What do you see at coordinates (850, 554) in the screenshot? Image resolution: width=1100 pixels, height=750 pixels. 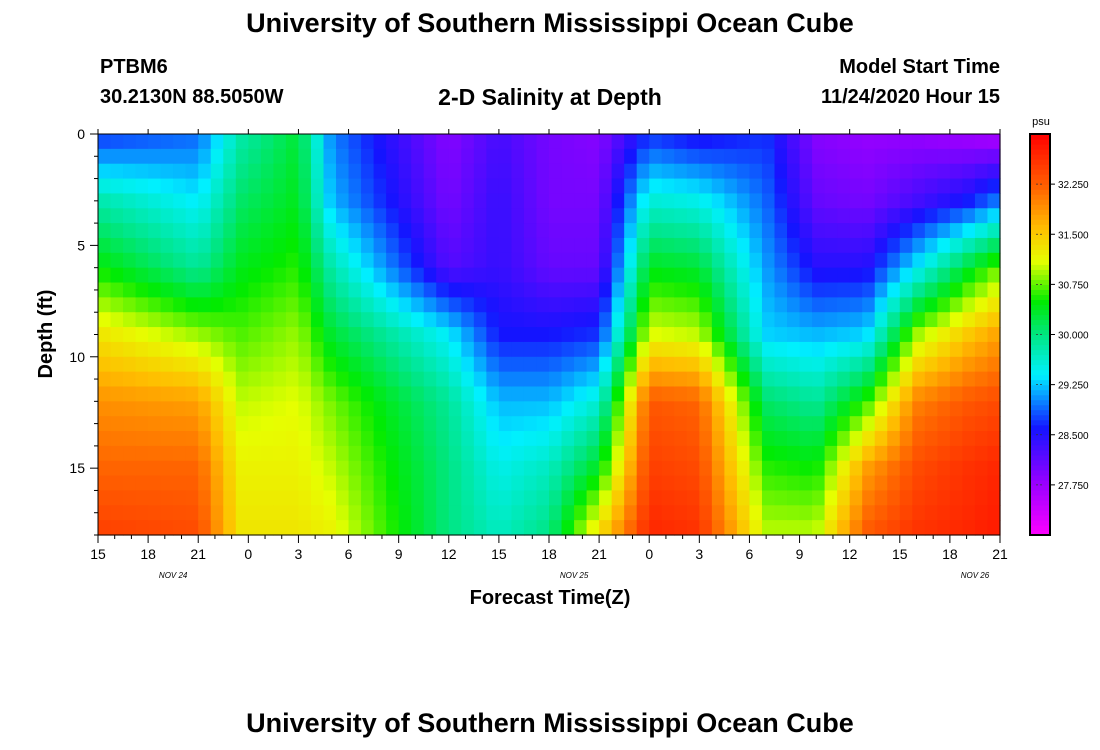 I see `x-tick-label: 12` at bounding box center [850, 554].